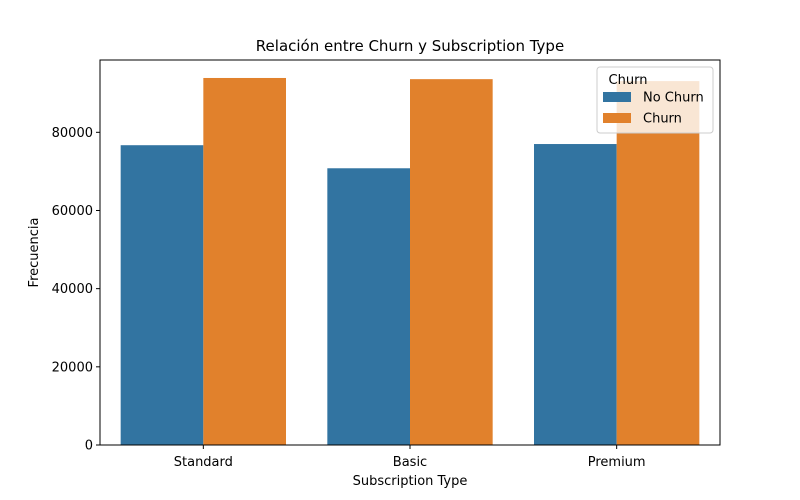  I want to click on y-tick-label: 80000, so click(72, 133).